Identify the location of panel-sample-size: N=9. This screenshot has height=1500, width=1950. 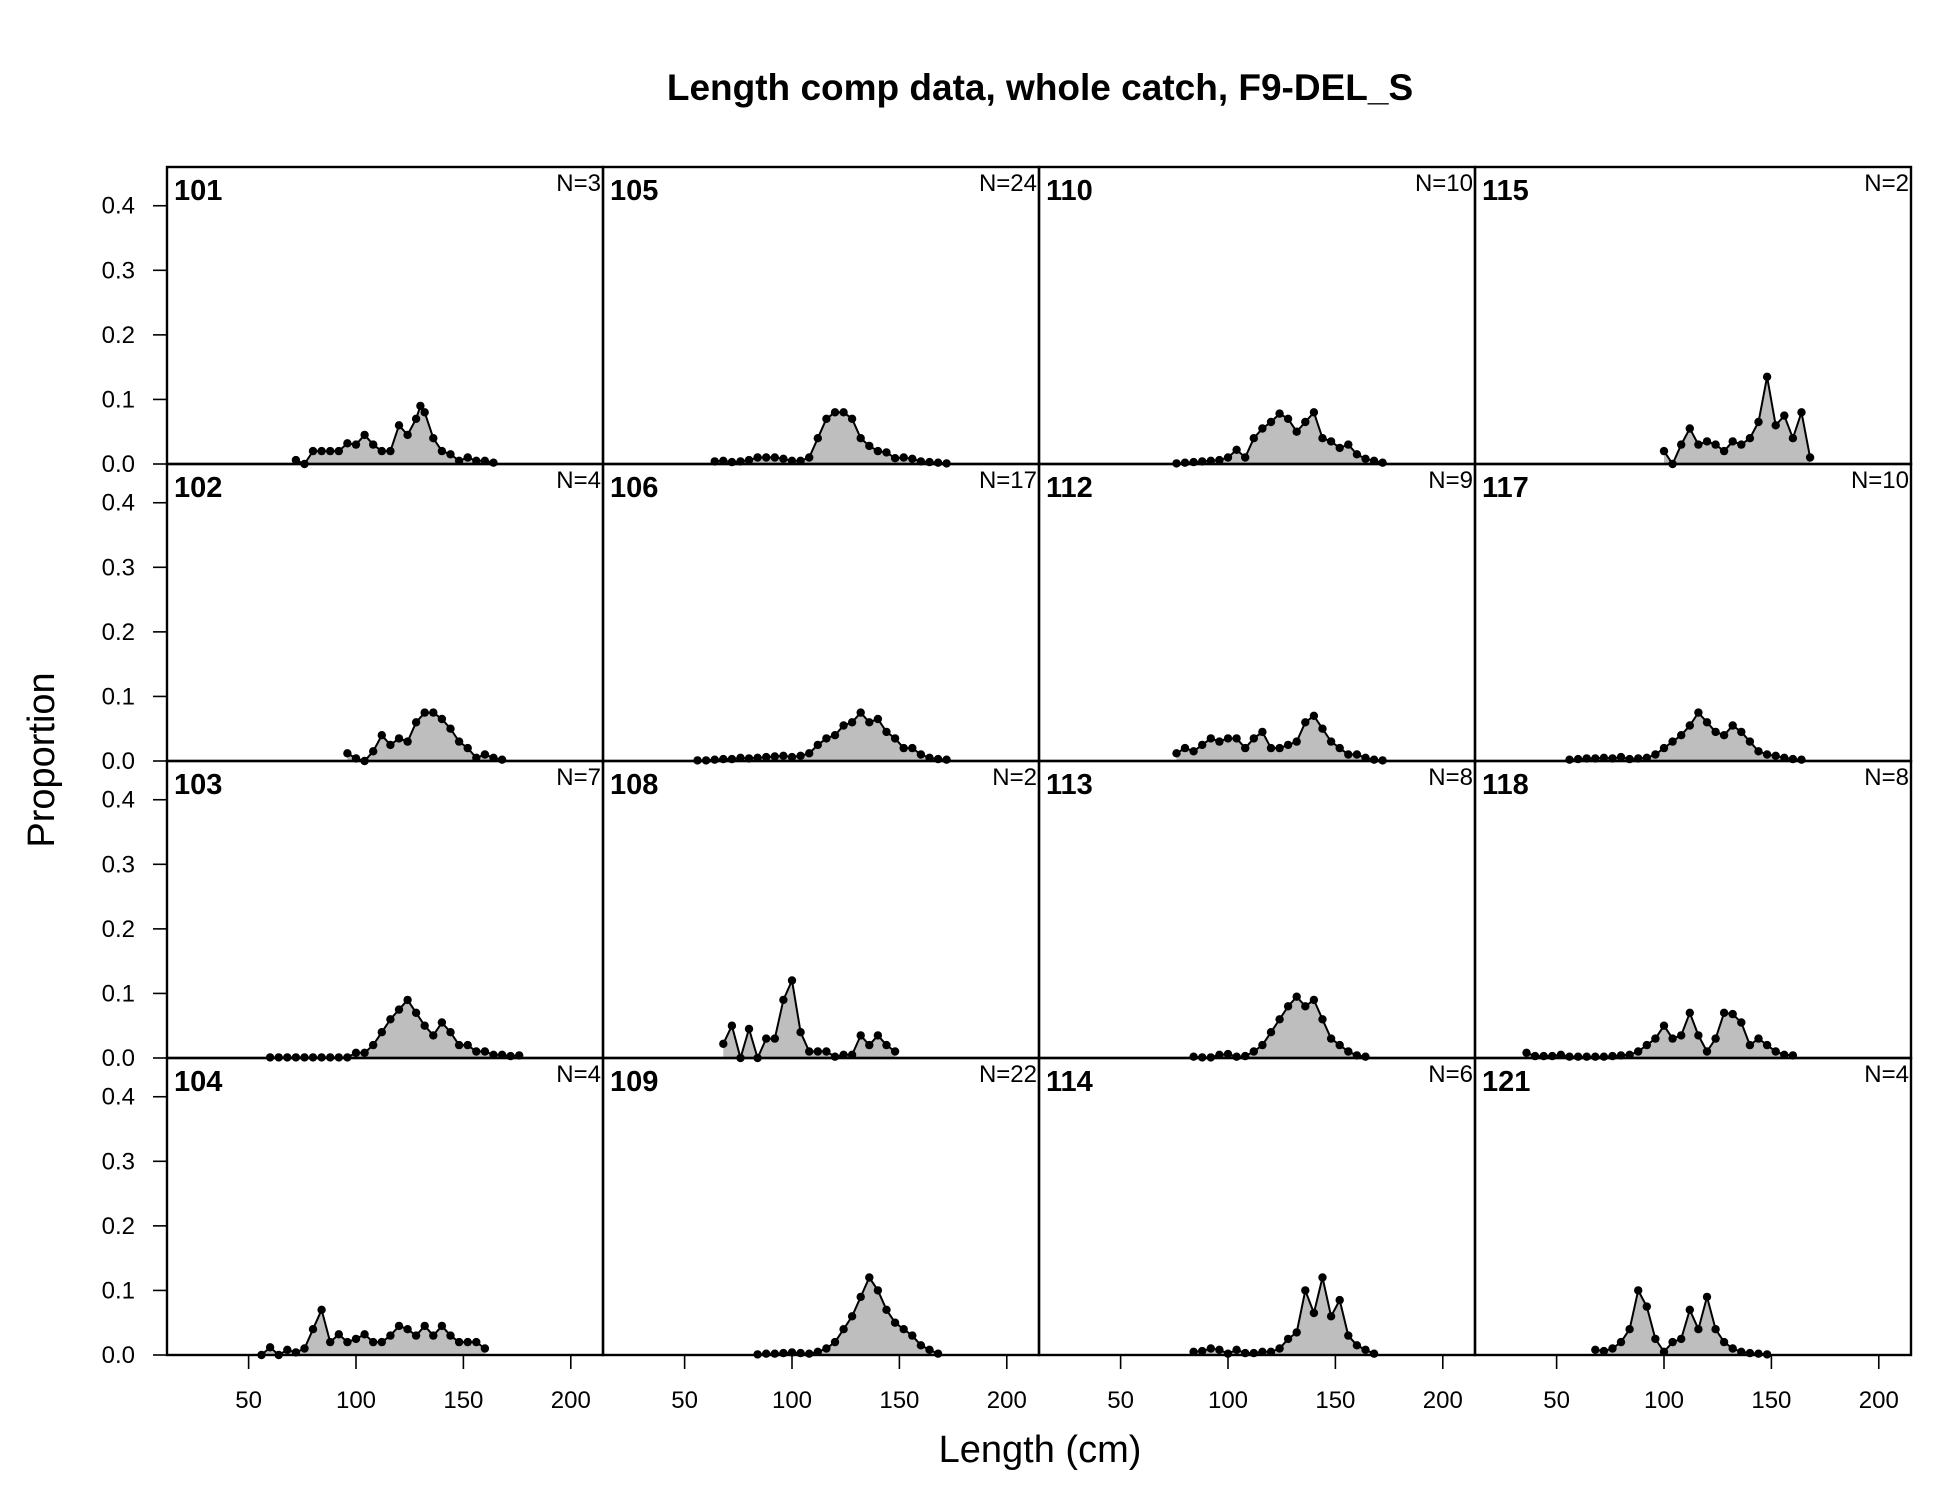
(1450, 480).